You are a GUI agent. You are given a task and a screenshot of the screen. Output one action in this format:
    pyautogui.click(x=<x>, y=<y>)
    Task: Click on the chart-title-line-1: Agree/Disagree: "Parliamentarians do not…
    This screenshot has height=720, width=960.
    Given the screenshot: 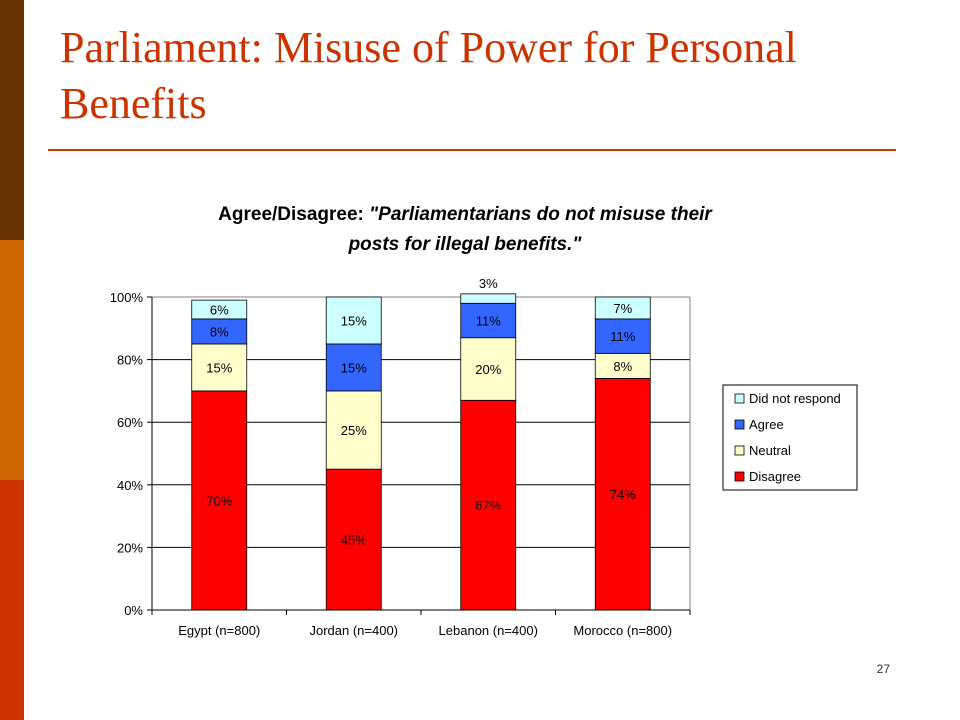 What is the action you would take?
    pyautogui.click(x=465, y=214)
    